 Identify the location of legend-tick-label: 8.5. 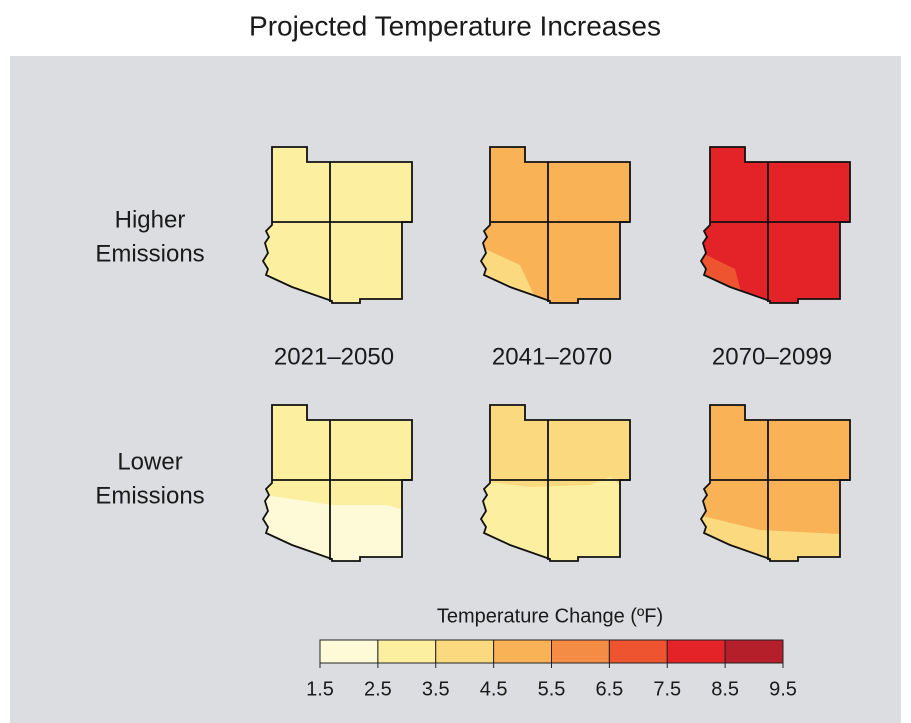
(725, 689).